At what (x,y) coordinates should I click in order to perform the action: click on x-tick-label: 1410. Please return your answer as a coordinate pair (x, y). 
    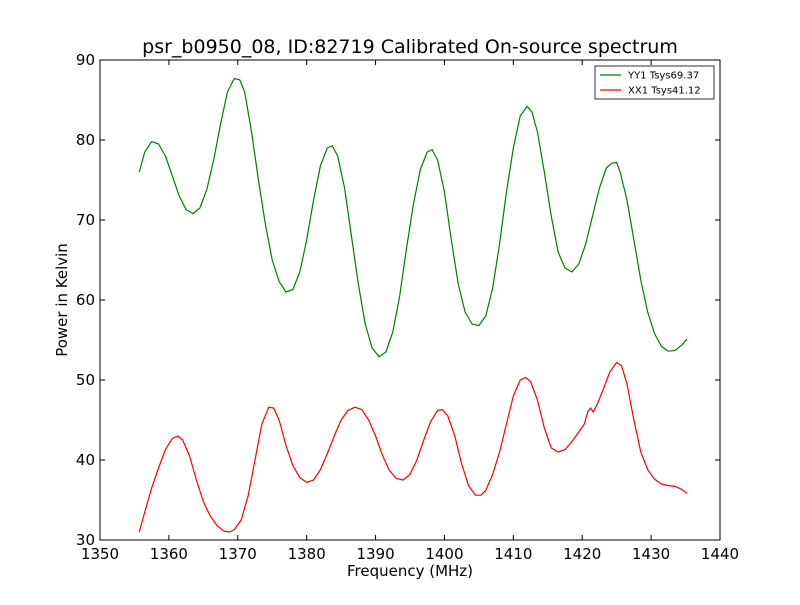
    Looking at the image, I should click on (513, 554).